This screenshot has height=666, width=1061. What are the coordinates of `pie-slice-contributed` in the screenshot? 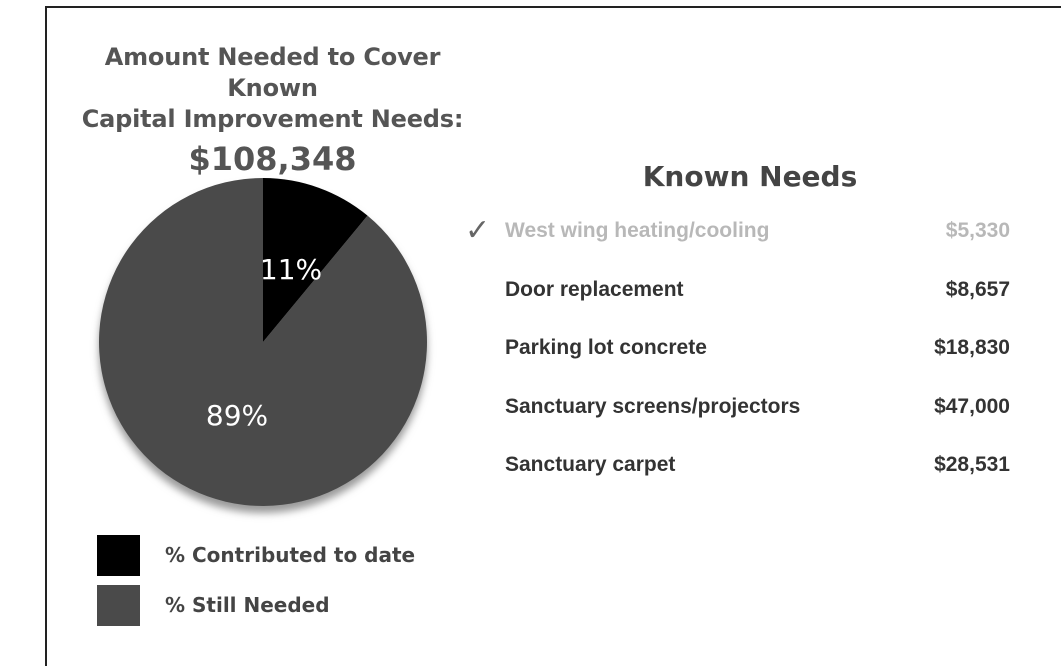 It's located at (315, 260).